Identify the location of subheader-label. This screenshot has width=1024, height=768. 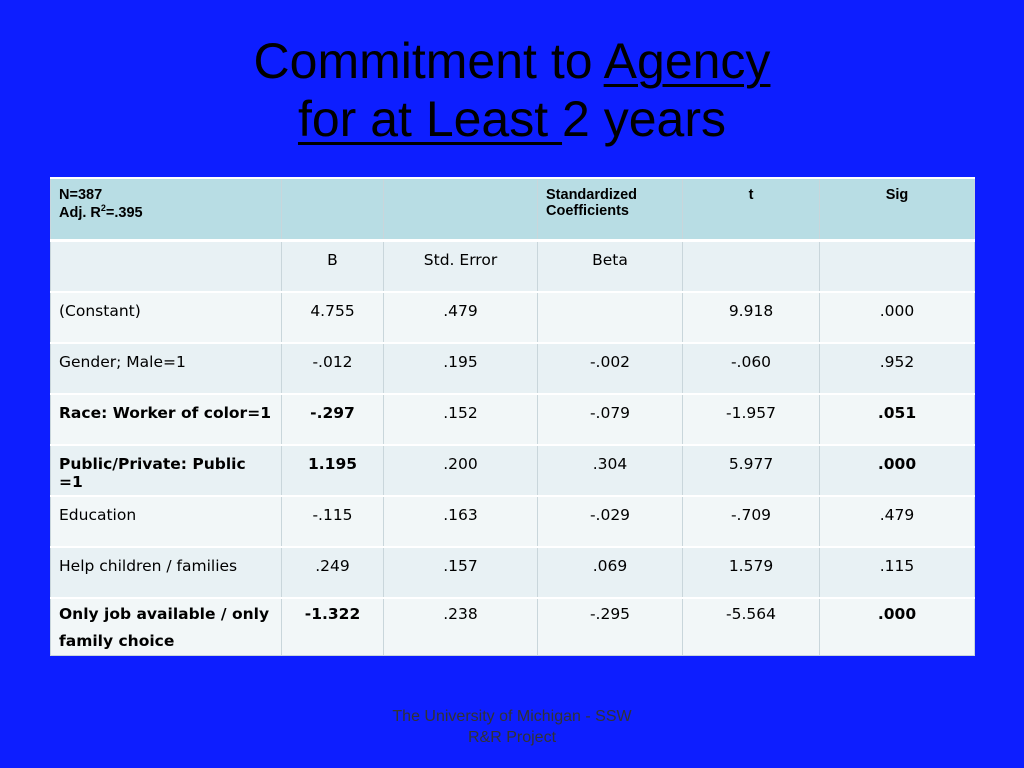
(166, 266).